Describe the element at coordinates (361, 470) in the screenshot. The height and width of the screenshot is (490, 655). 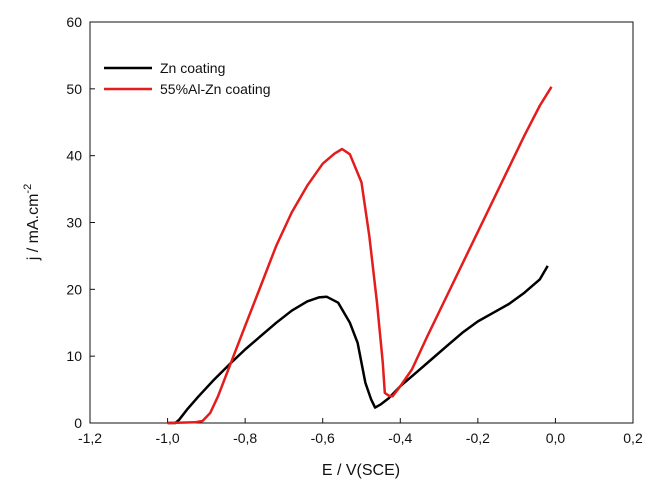
I see `x-axis-label: E / V(SCE)` at that location.